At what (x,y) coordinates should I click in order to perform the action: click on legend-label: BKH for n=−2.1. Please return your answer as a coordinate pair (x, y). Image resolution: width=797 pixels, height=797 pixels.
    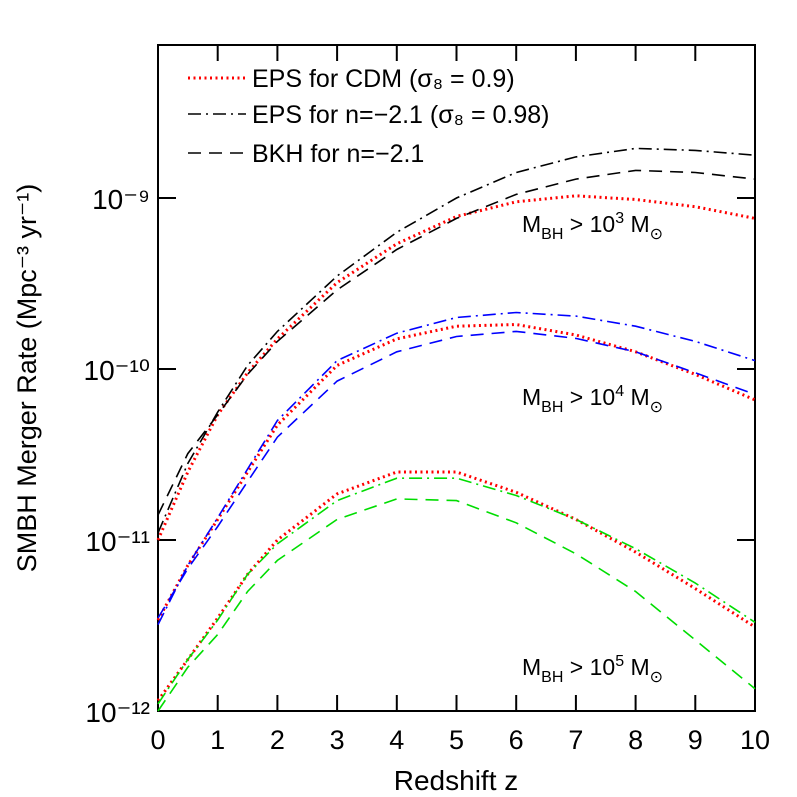
    Looking at the image, I should click on (338, 154).